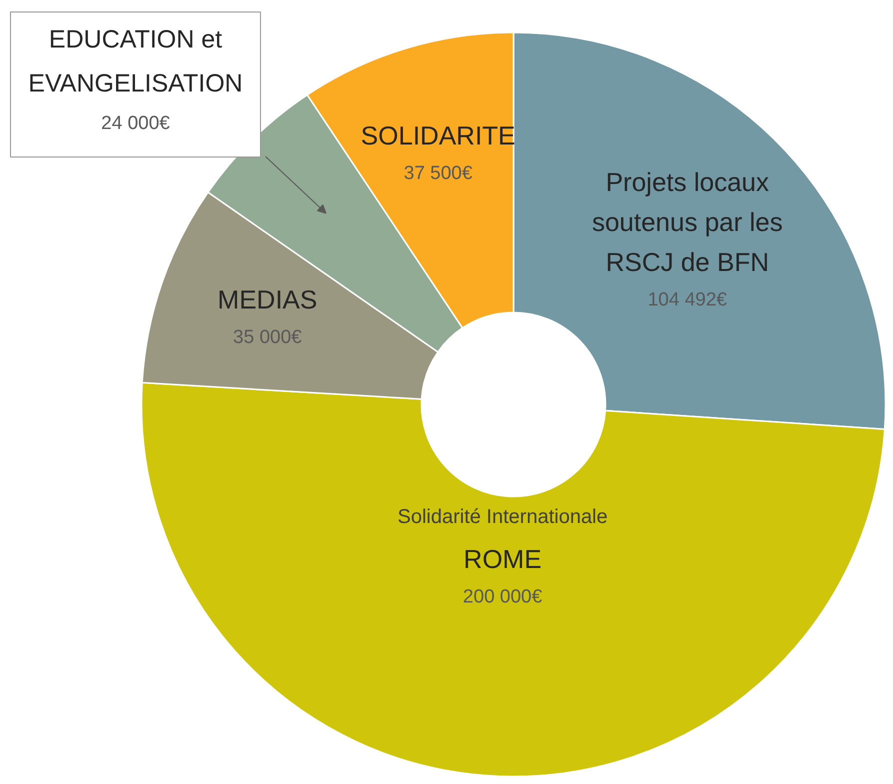 The image size is (893, 784). I want to click on slice-label: EDUCATION et EVANGELISATION, so click(135, 62).